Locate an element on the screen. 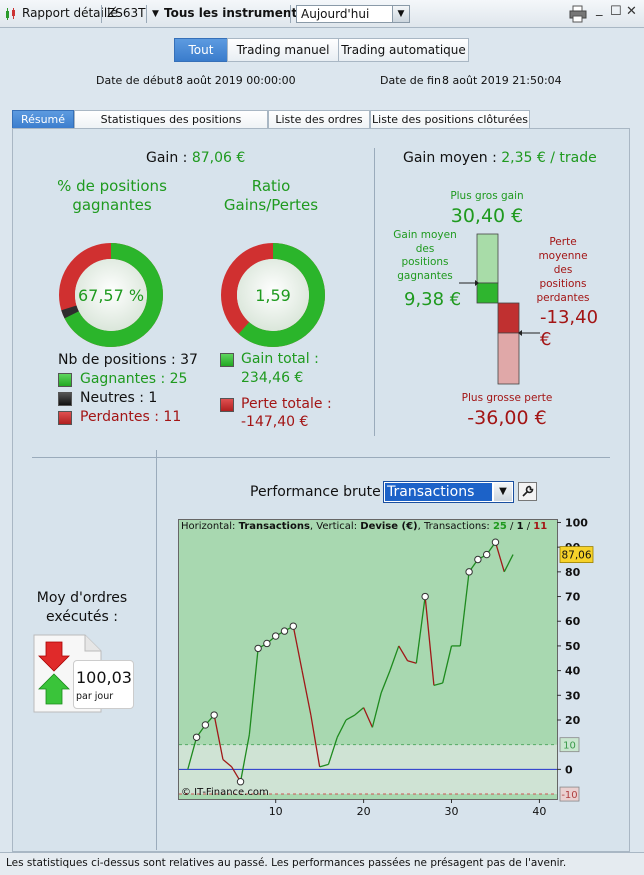  avg-loss-arrowhead is located at coordinates (520, 333).